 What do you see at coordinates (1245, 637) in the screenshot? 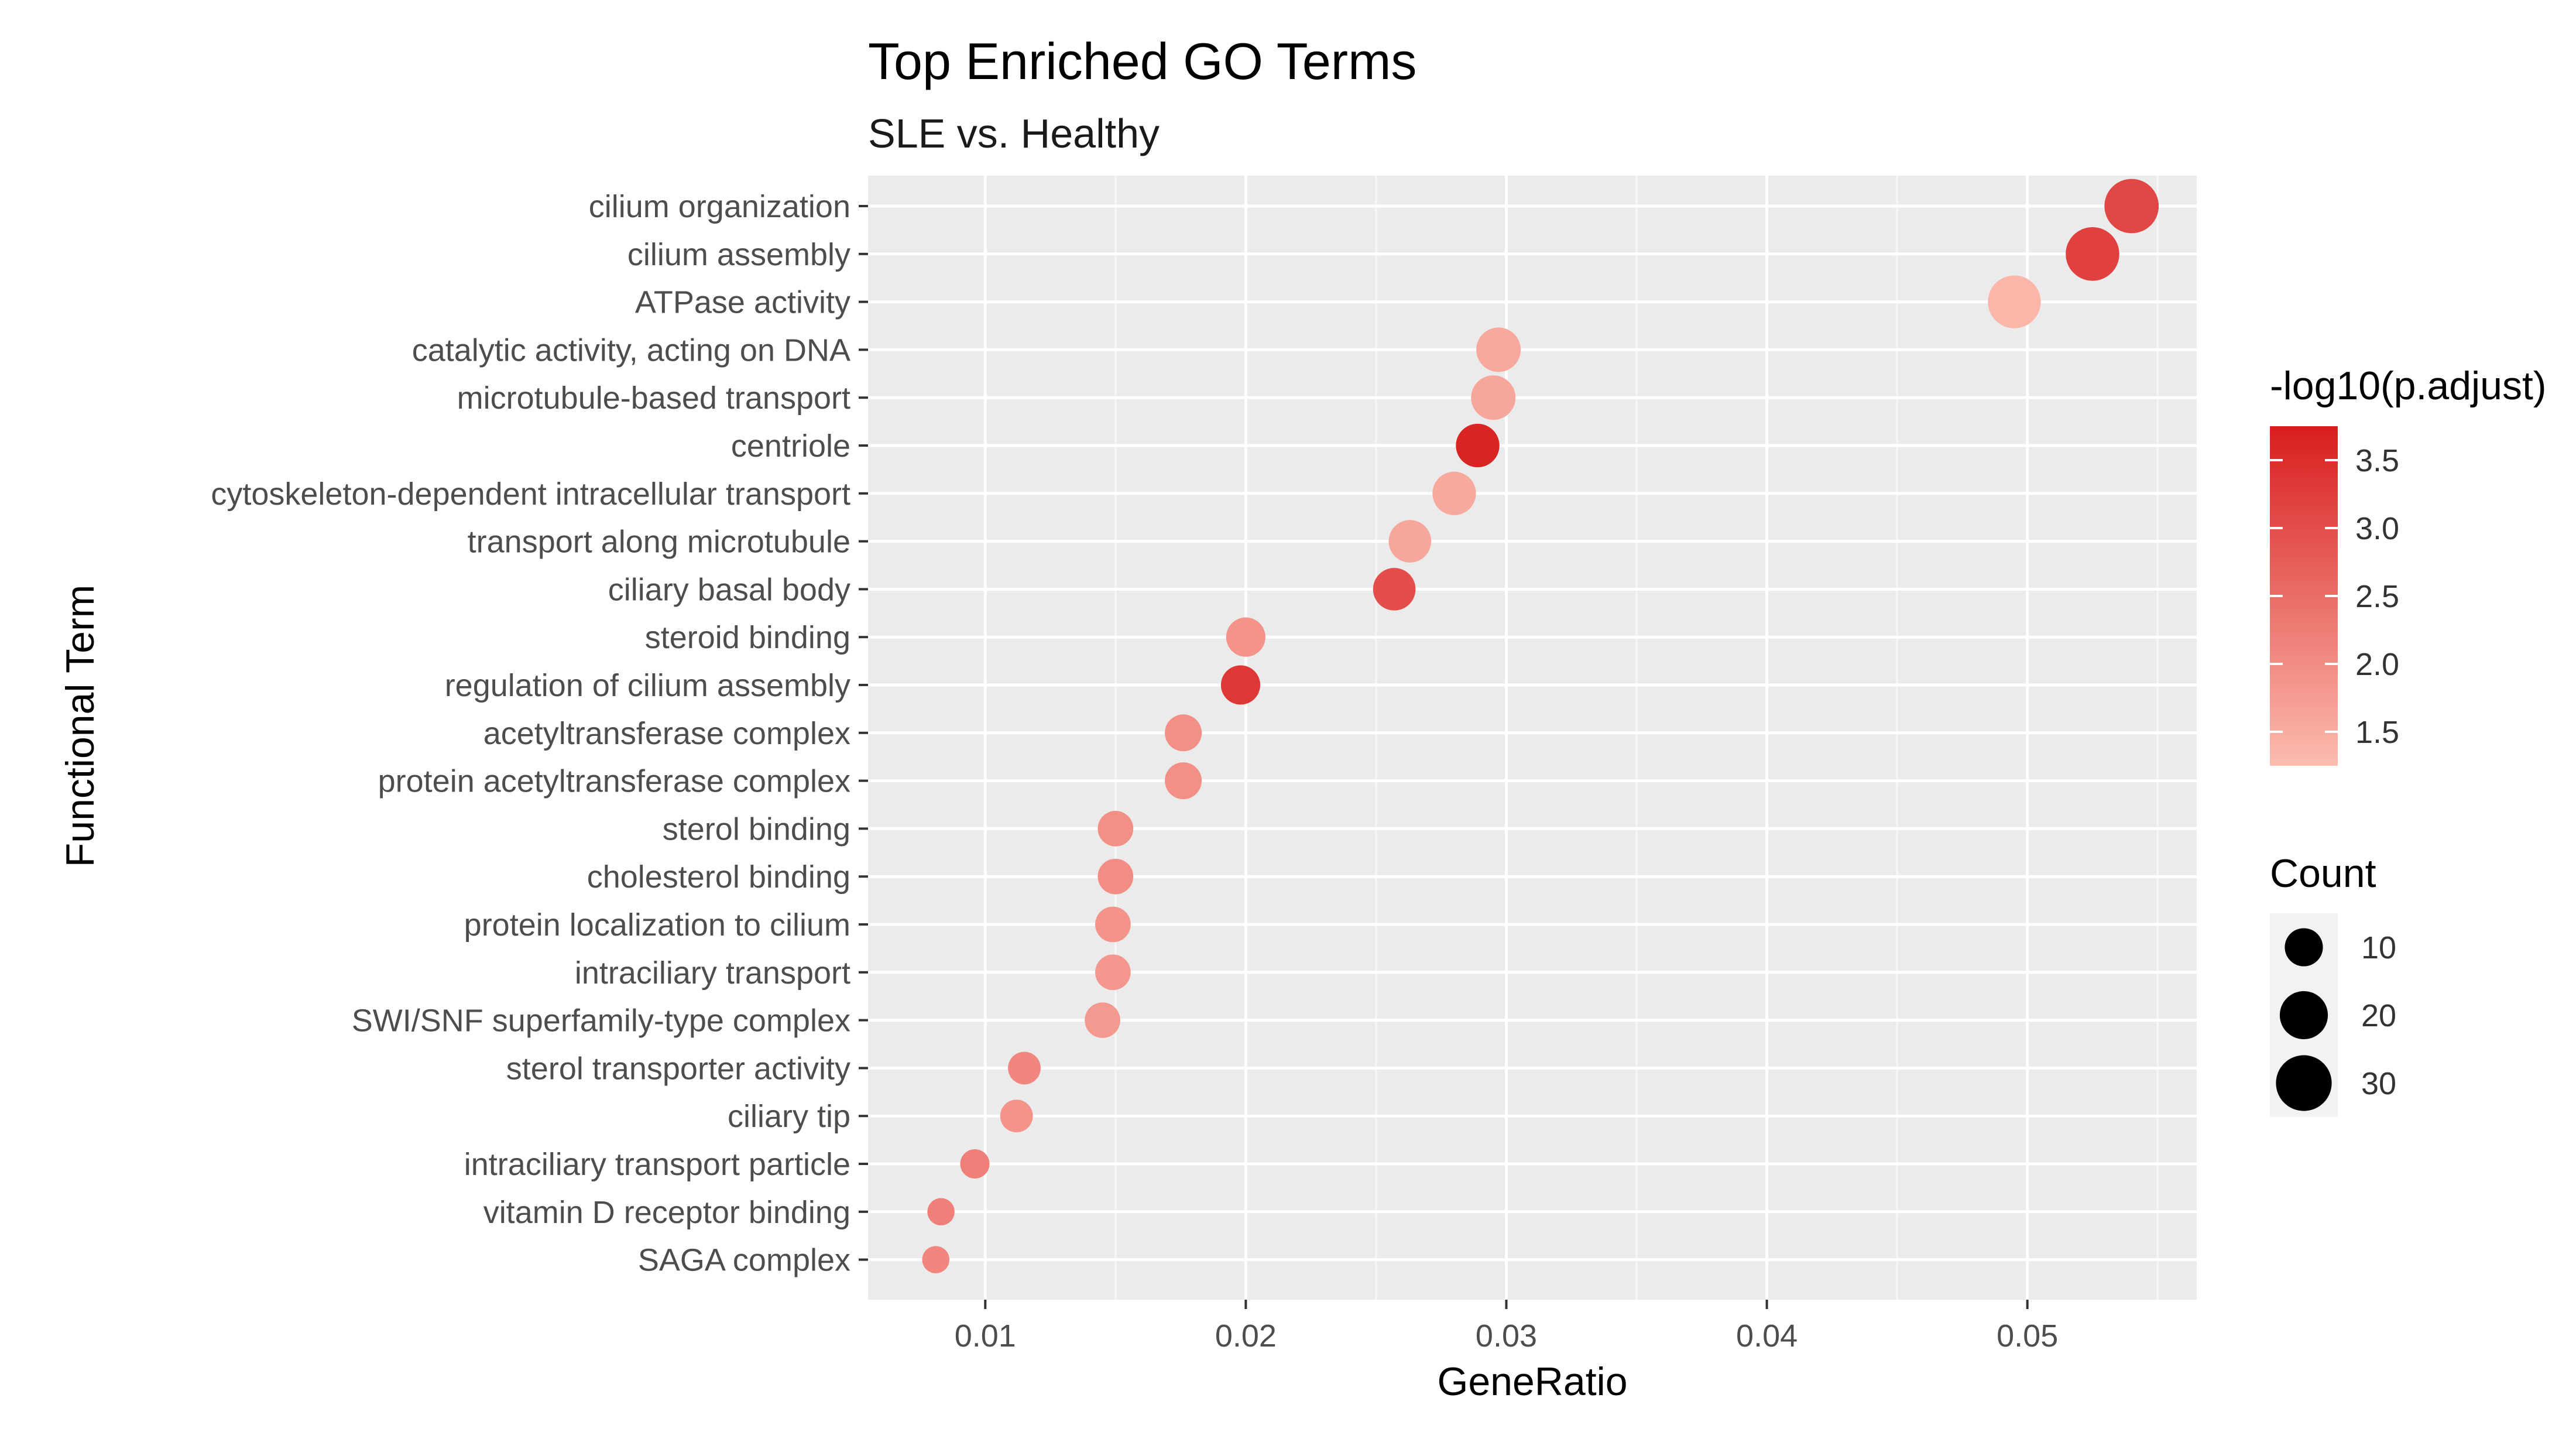
I see `point-steroid-binding` at bounding box center [1245, 637].